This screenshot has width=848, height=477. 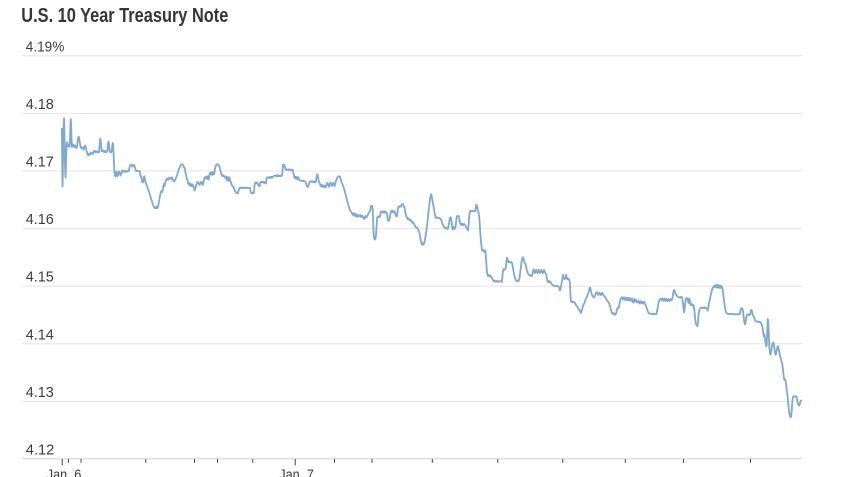 What do you see at coordinates (40, 162) in the screenshot?
I see `svg-text: 4.17` at bounding box center [40, 162].